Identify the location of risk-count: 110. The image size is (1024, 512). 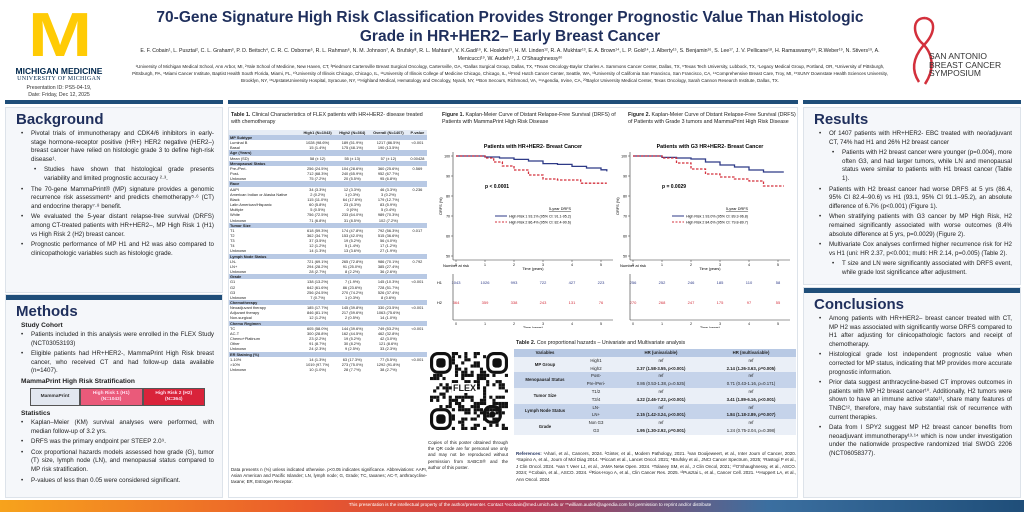
(749, 282).